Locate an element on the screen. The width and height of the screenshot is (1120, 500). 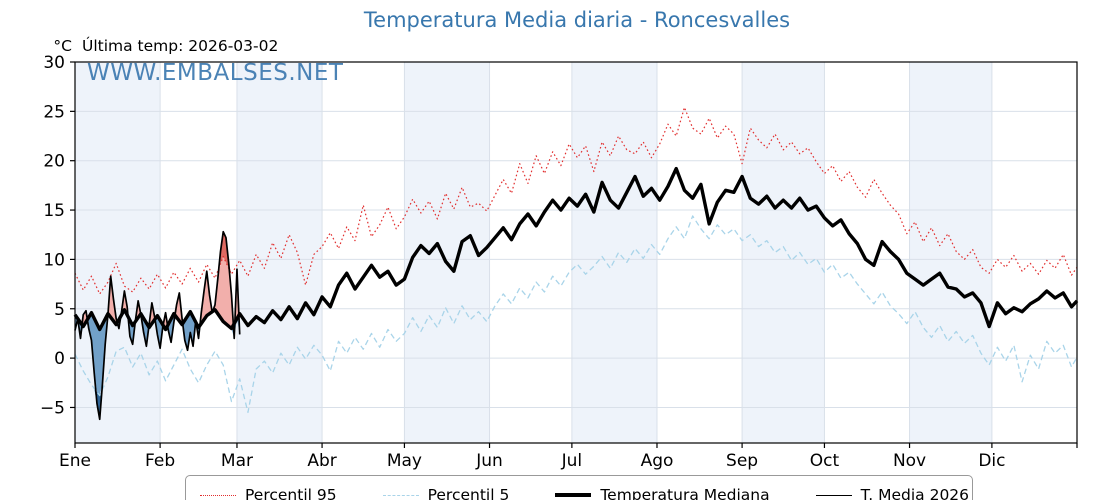
thin-black-line-icon is located at coordinates (833, 495).